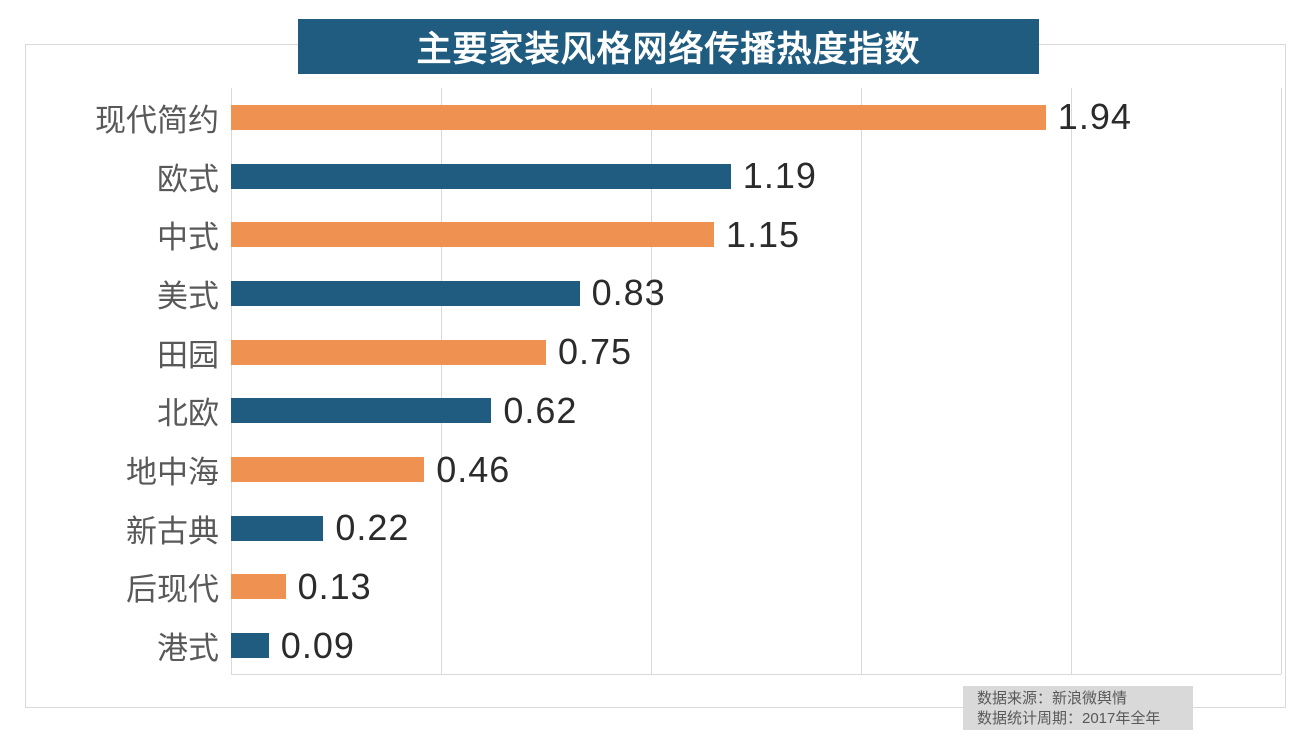 This screenshot has width=1308, height=743. What do you see at coordinates (188, 414) in the screenshot?
I see `category-label: 北欧` at bounding box center [188, 414].